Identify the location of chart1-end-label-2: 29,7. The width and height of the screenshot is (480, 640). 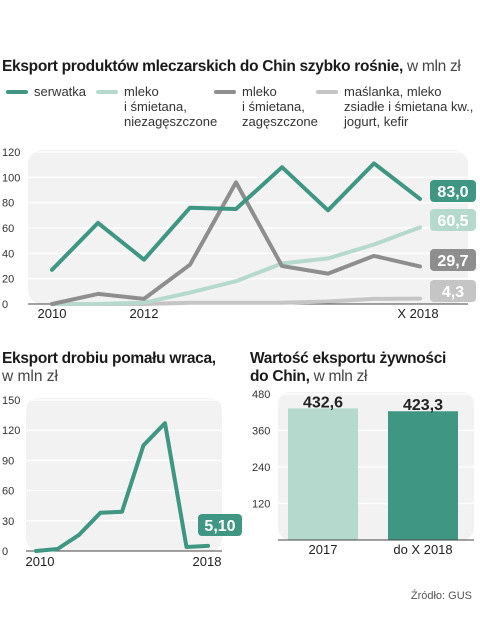
(452, 261).